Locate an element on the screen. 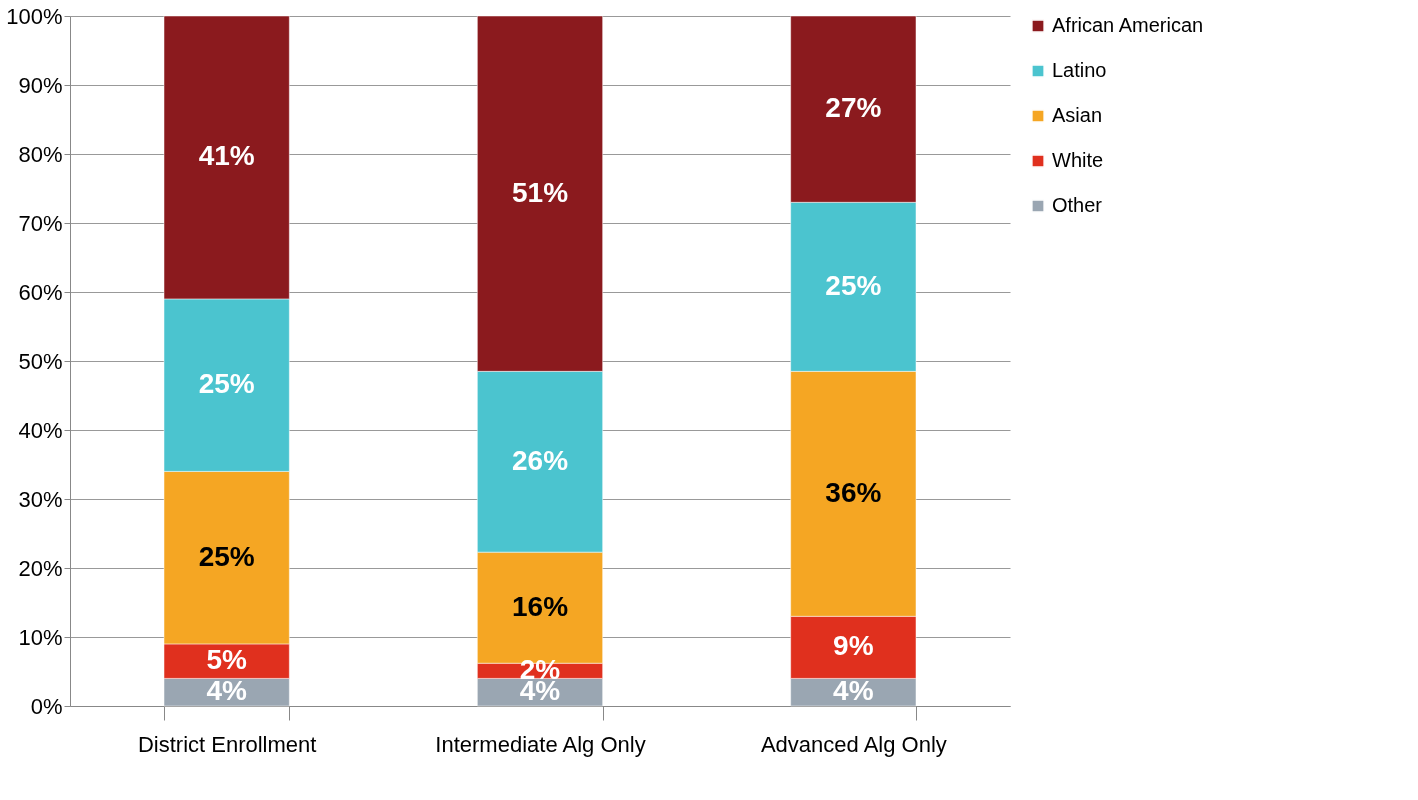 This screenshot has height=800, width=1418. y-tick-label: 30% is located at coordinates (40, 499).